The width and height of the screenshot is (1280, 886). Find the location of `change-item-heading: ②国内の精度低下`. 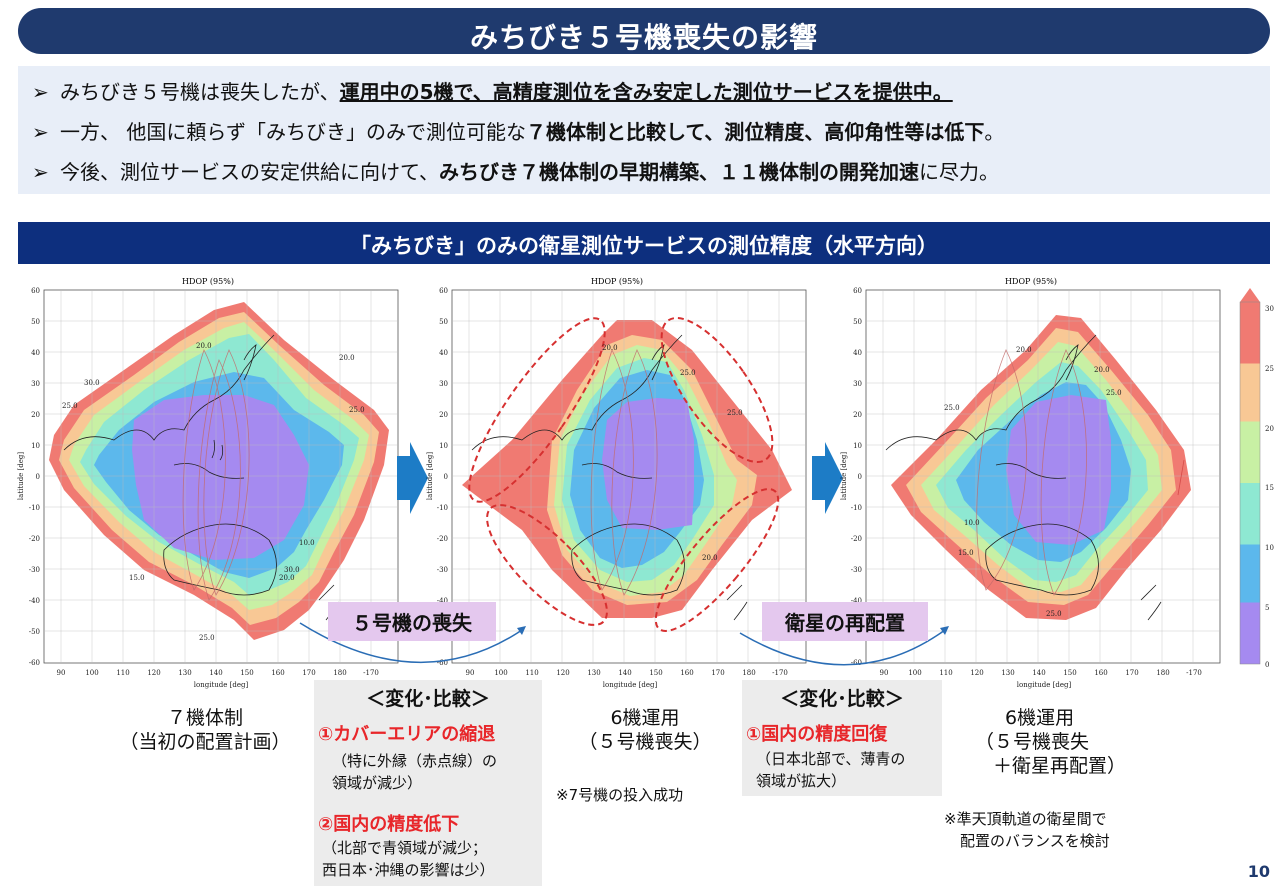

change-item-heading: ②国内の精度低下 is located at coordinates (389, 824).